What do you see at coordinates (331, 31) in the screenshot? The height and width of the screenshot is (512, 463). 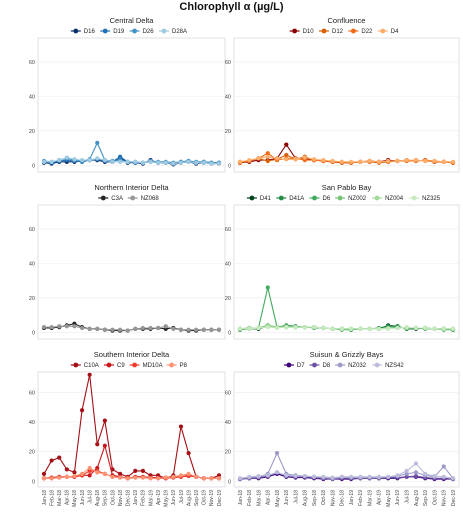 I see `legend-item: D12` at bounding box center [331, 31].